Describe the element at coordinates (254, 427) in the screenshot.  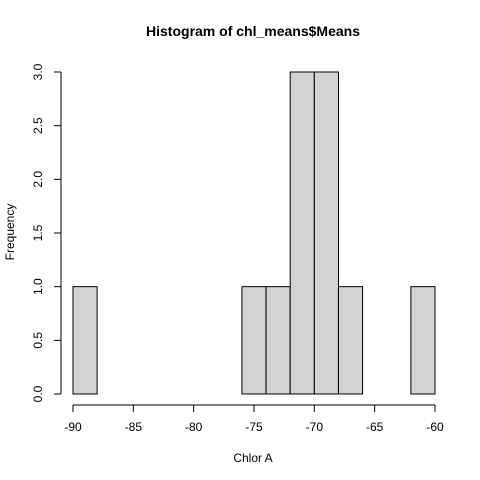
I see `x-tick-label-3: -75` at that location.